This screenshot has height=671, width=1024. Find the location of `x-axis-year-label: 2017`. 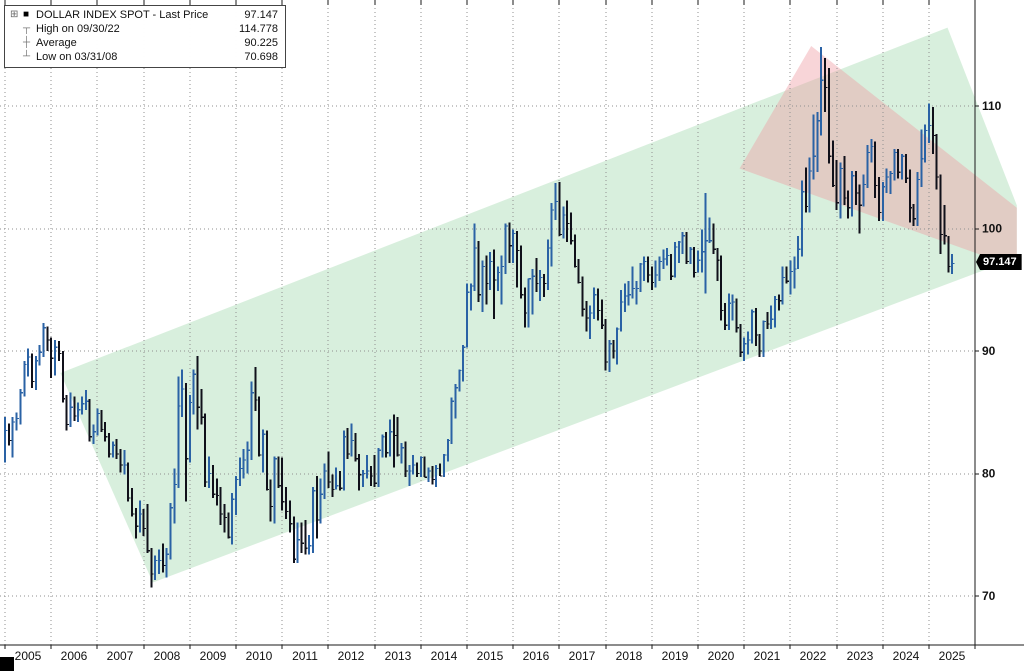

x-axis-year-label: 2017 is located at coordinates (582, 656).